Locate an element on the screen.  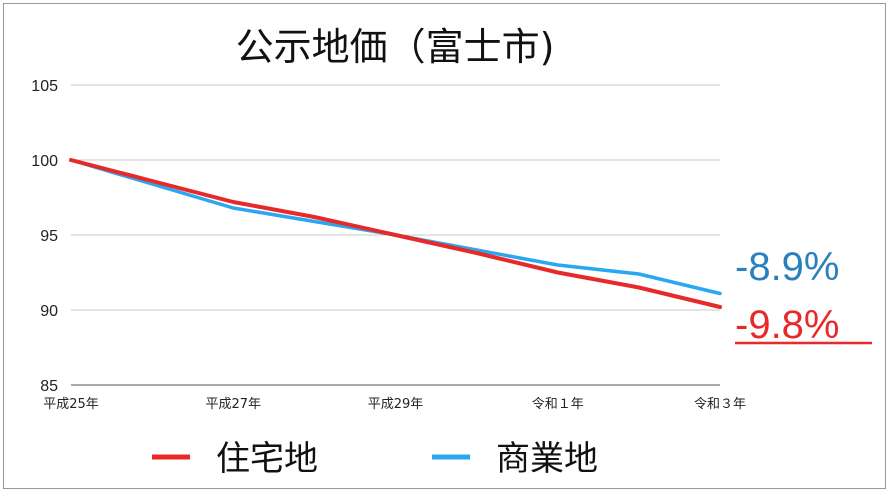
y-axis-ticks: 85 90 95 100 105 is located at coordinates (44, 236).